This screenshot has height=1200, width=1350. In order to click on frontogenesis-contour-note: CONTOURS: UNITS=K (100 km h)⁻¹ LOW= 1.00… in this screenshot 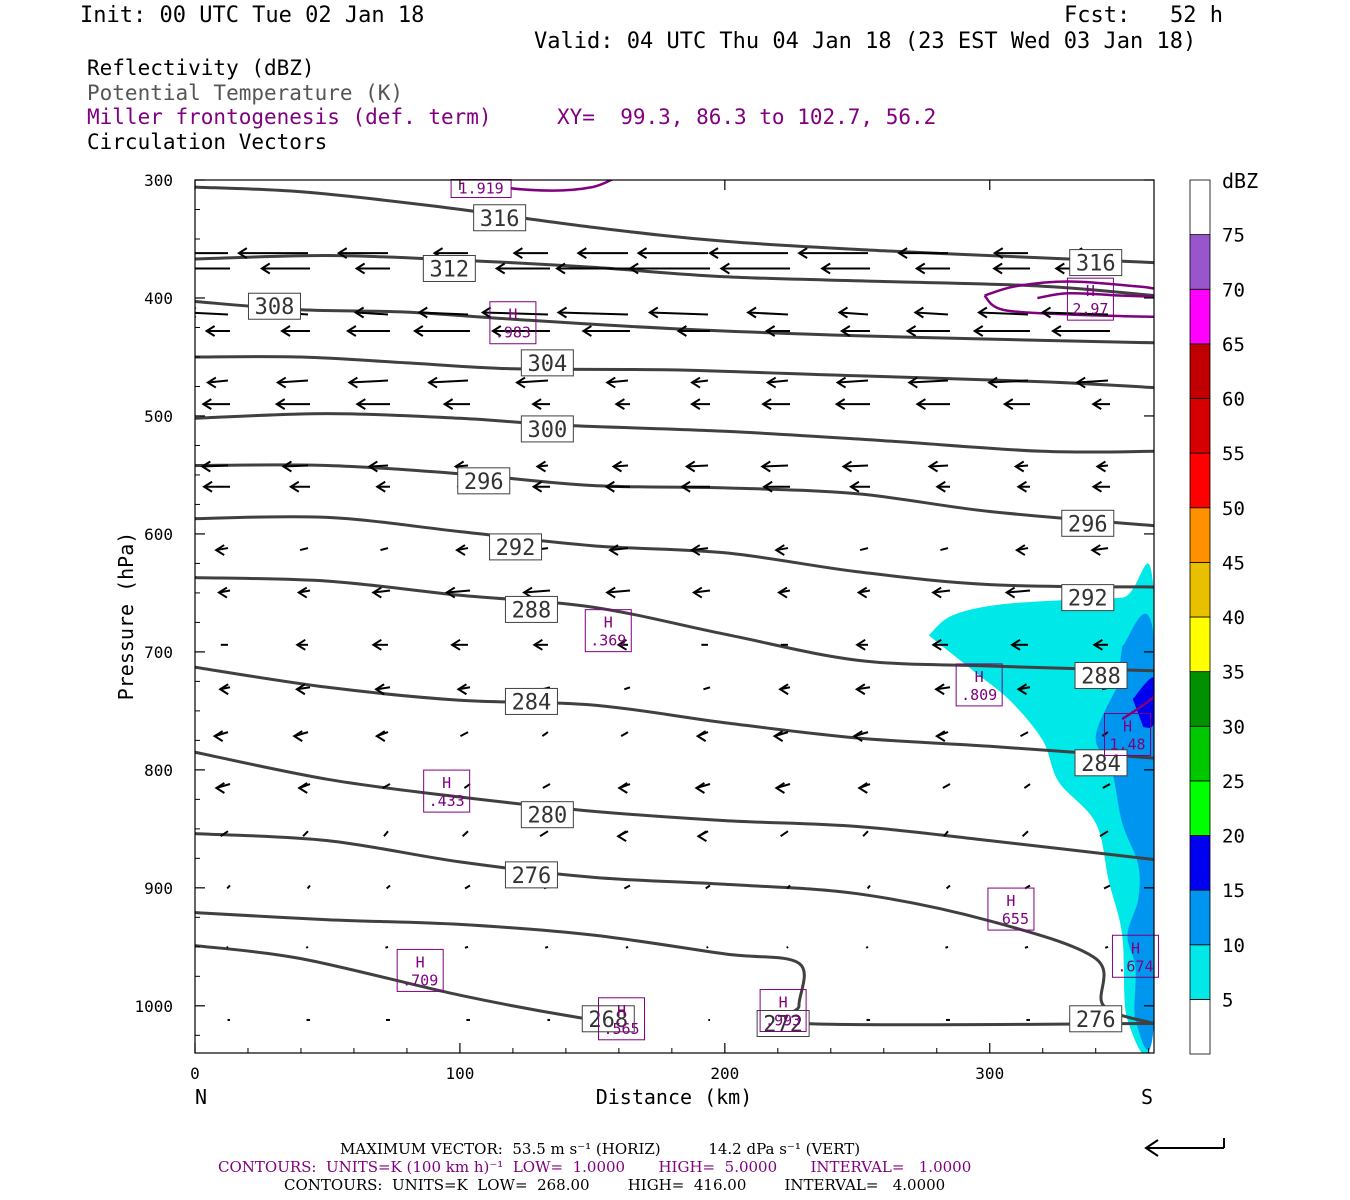, I will do `click(595, 1167)`.